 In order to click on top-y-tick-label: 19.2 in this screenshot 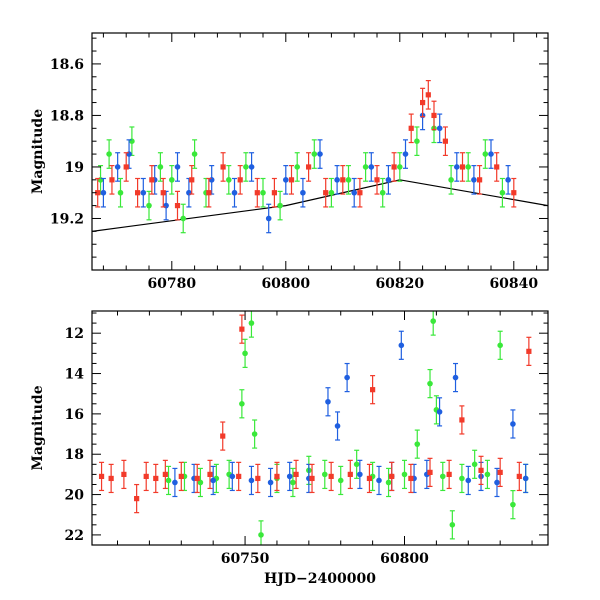, I will do `click(67, 219)`.